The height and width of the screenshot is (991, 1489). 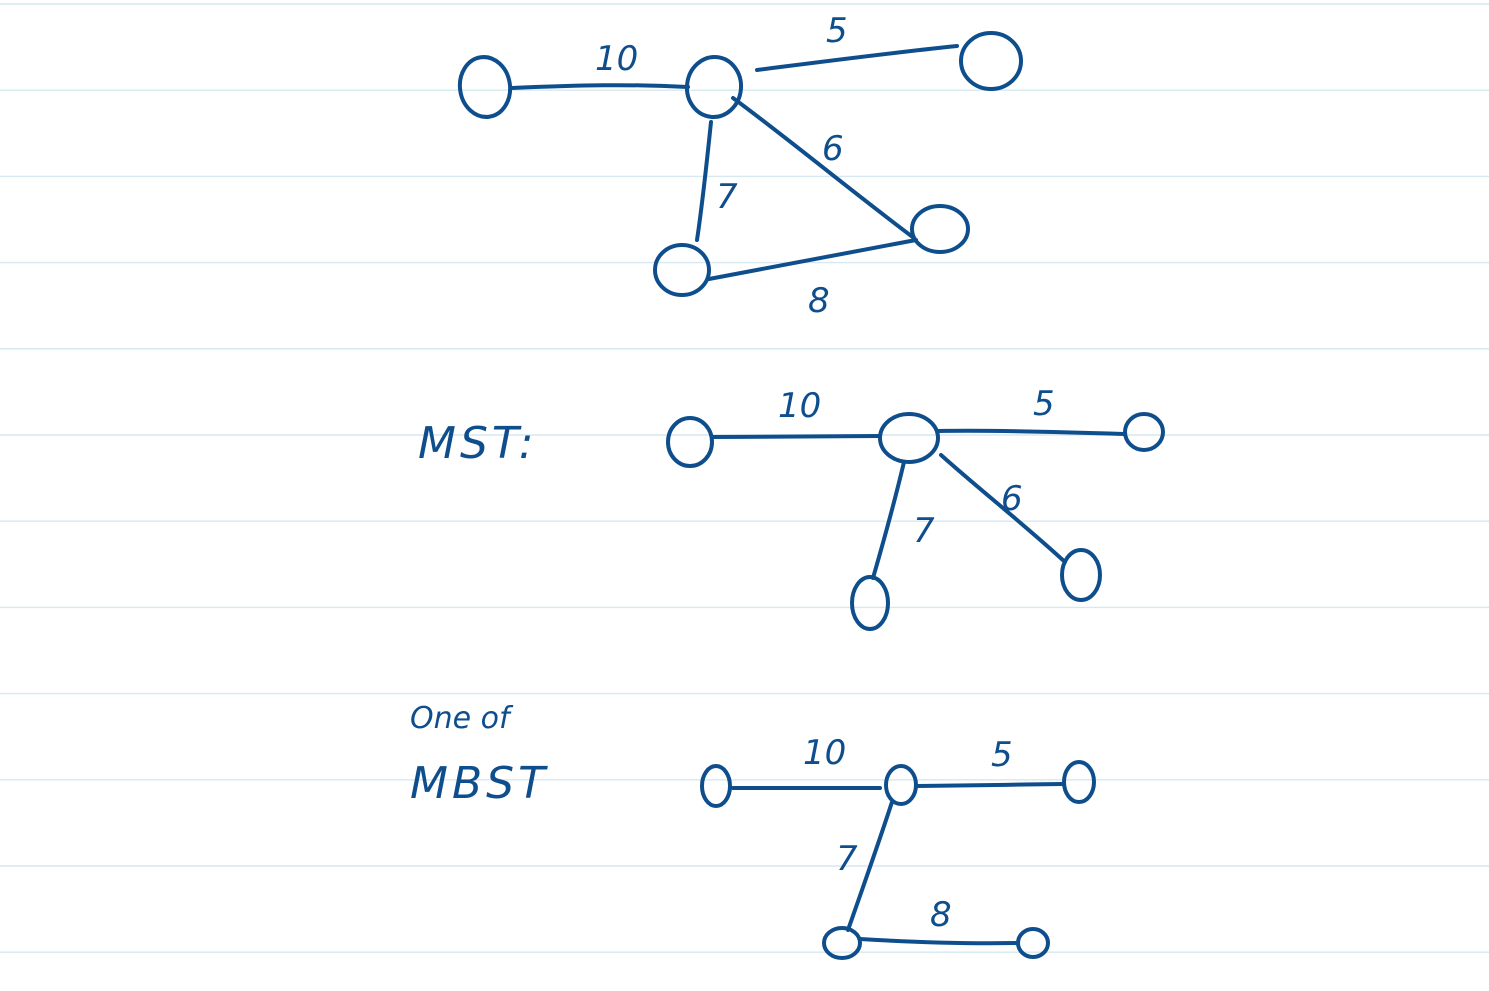 I want to click on node-g3-a, so click(x=716, y=786).